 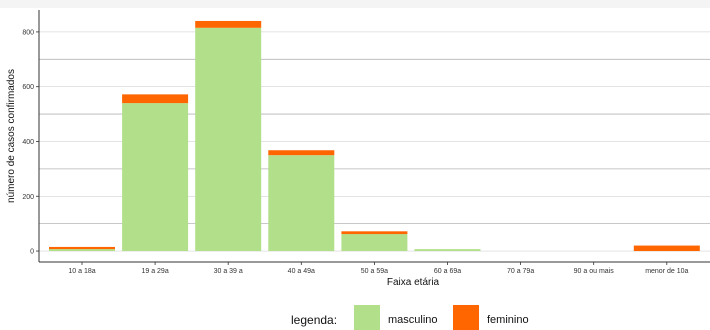 What do you see at coordinates (81, 271) in the screenshot?
I see `x-tick-label: 10 a 18a` at bounding box center [81, 271].